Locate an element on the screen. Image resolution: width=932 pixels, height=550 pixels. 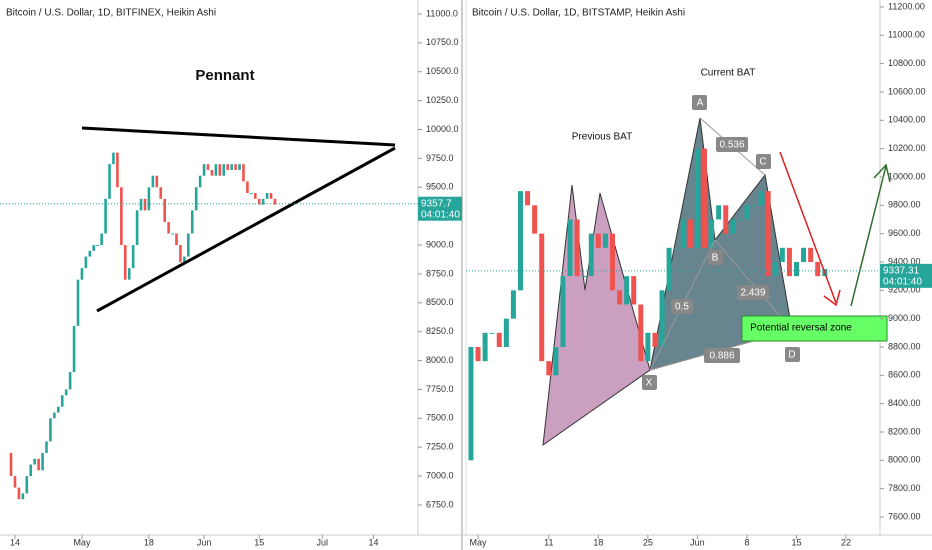
x-tick-label: 14 is located at coordinates (15, 542).